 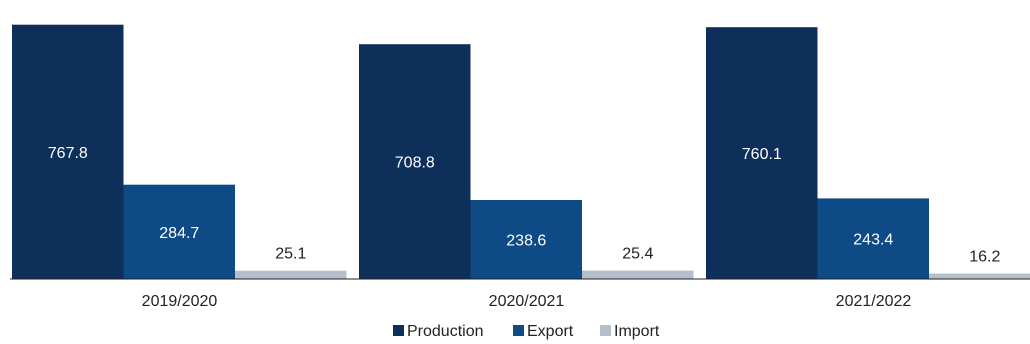 What do you see at coordinates (518, 330) in the screenshot?
I see `legend-swatch-export` at bounding box center [518, 330].